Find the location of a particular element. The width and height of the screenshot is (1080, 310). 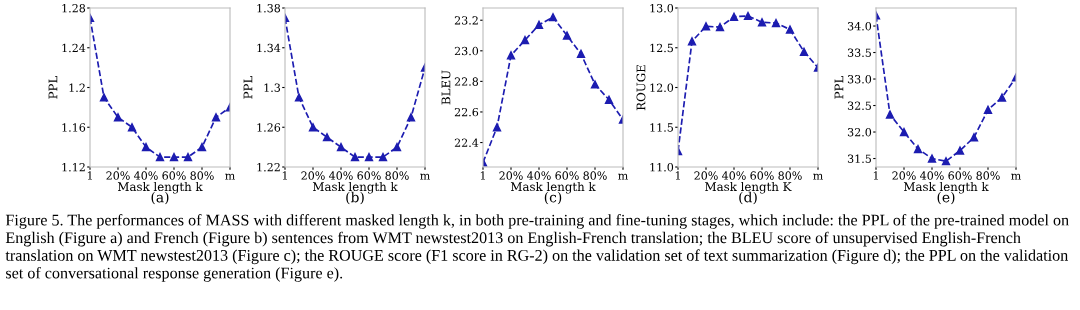

y-tick-label: 1.26 is located at coordinates (269, 127).